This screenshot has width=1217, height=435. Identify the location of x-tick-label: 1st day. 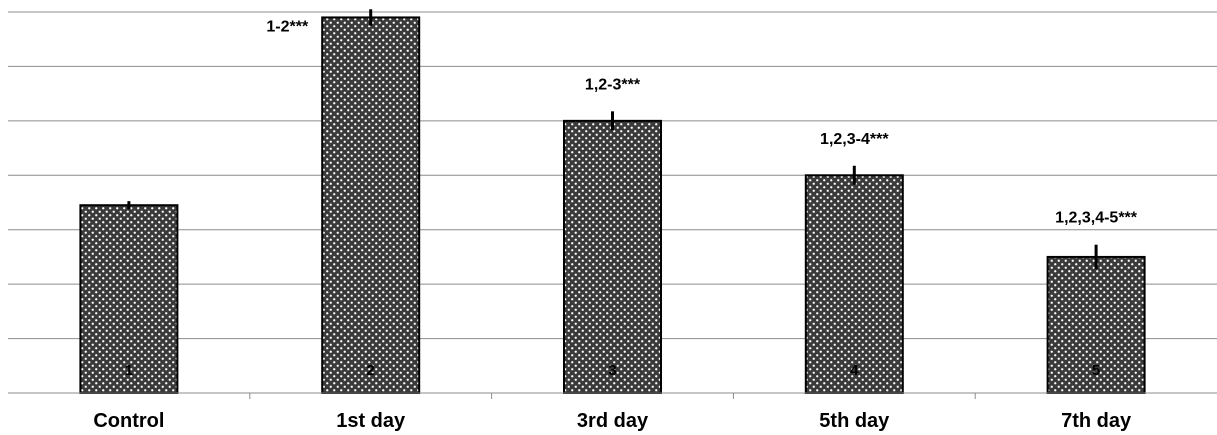
(371, 421).